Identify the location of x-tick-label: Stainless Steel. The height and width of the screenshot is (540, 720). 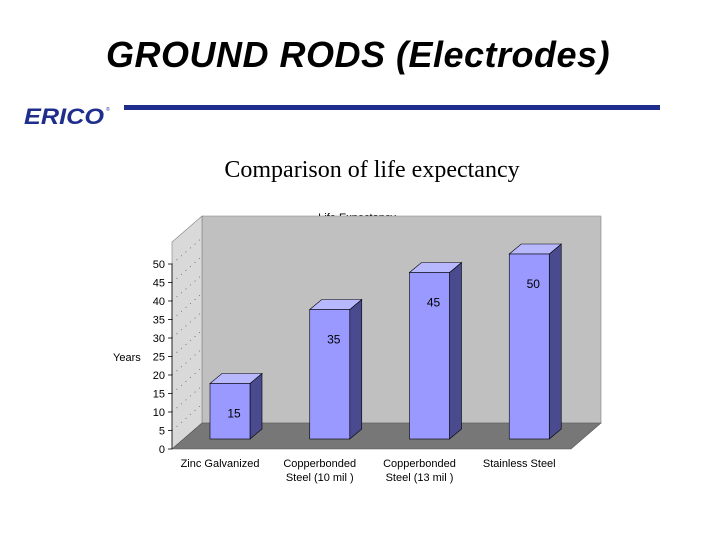
(519, 464).